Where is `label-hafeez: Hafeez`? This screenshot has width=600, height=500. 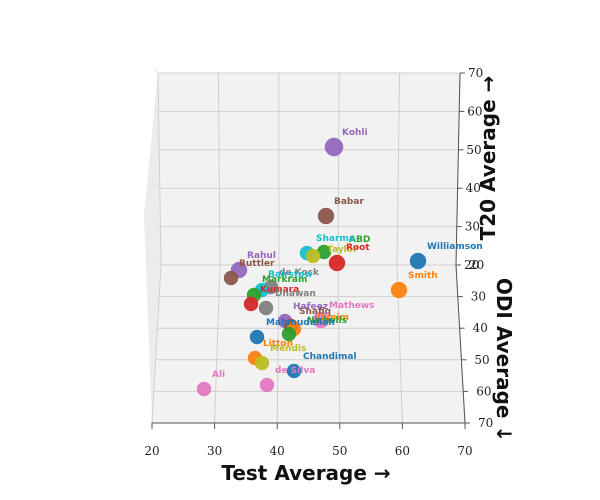 label-hafeez: Hafeez is located at coordinates (310, 307).